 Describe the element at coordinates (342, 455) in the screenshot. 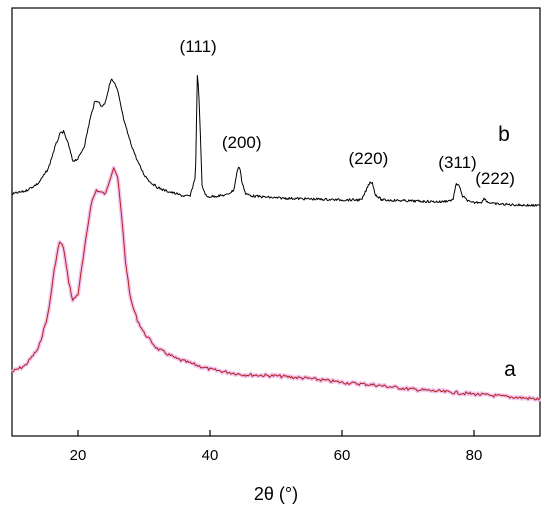

I see `x-tick-label: 60` at that location.